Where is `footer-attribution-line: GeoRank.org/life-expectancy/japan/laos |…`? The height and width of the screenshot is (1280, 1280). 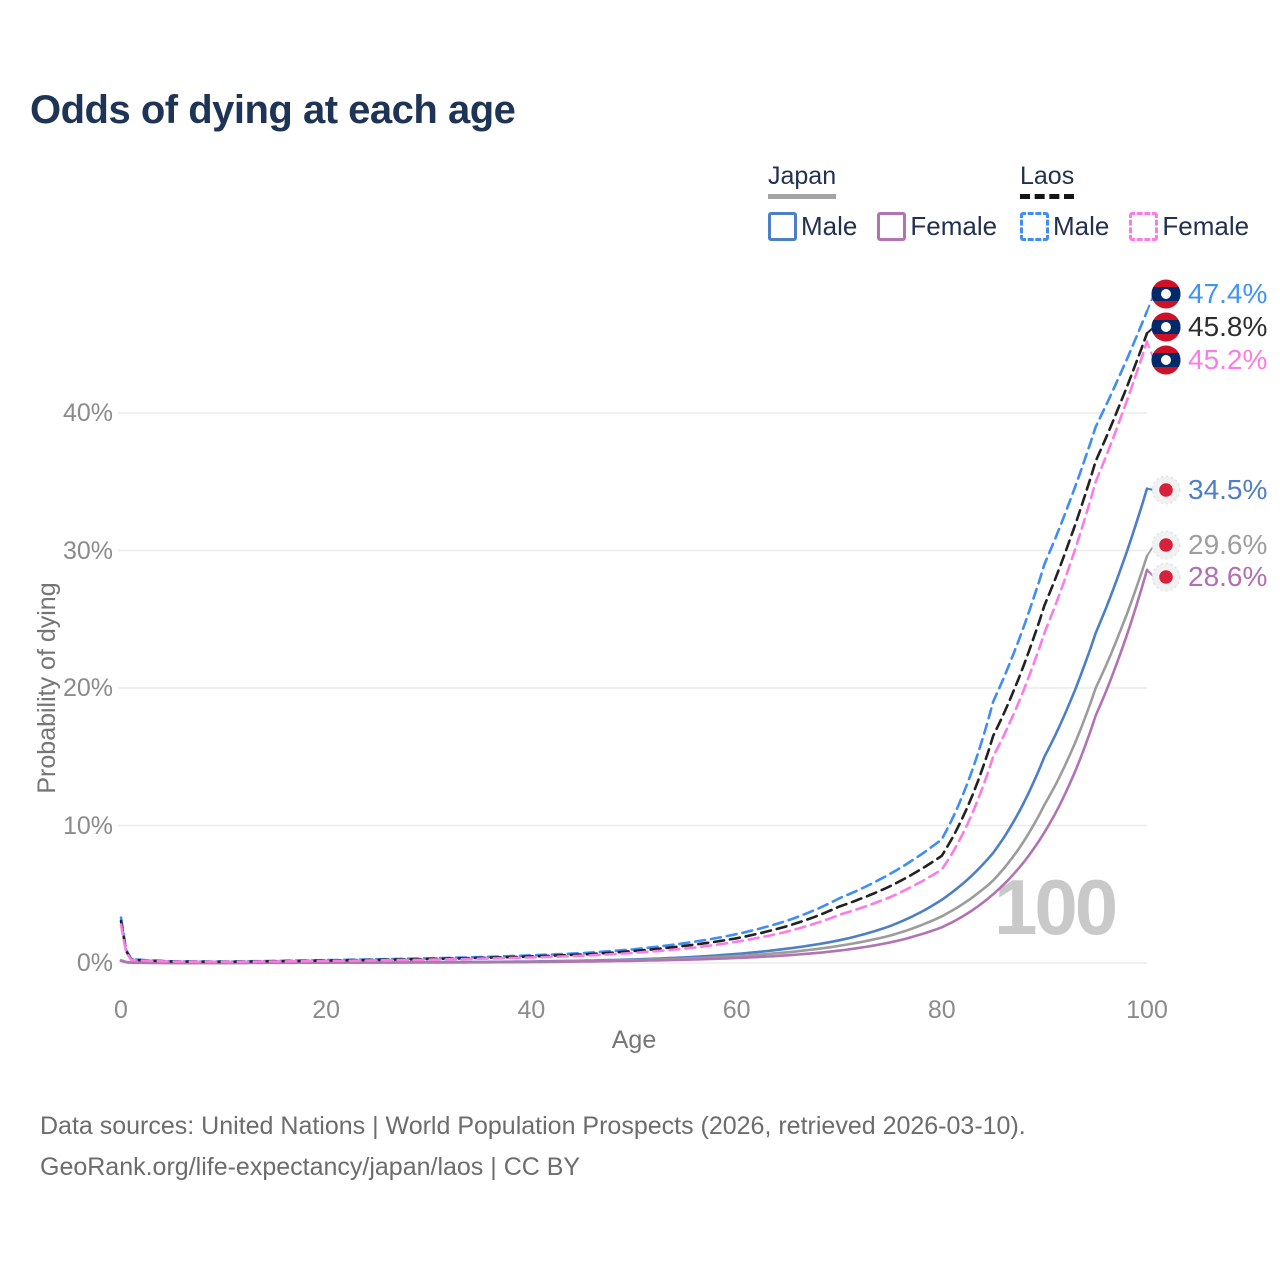
footer-attribution-line: GeoRank.org/life-expectancy/japan/laos |… is located at coordinates (310, 1167).